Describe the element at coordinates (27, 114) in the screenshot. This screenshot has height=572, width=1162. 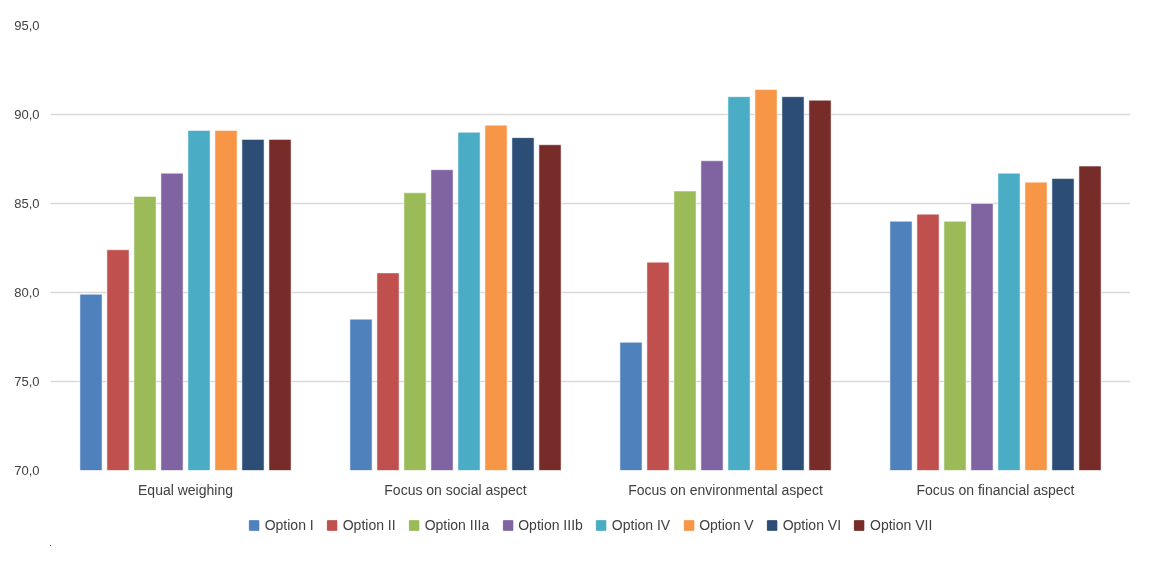
I see `y-tick-label: 90,0` at that location.